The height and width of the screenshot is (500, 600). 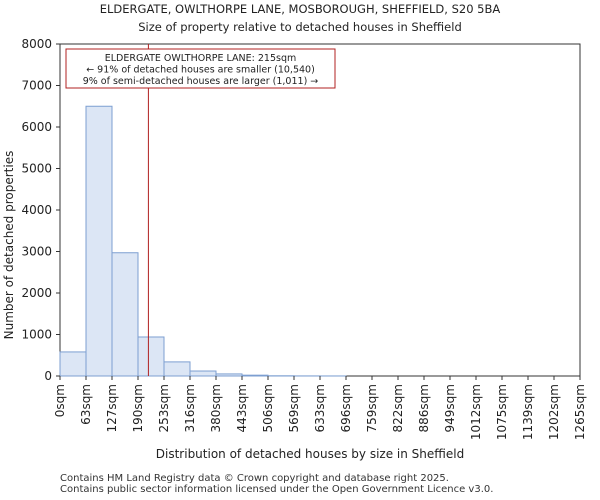 I want to click on y-tick-label: 4000, so click(x=36, y=210).